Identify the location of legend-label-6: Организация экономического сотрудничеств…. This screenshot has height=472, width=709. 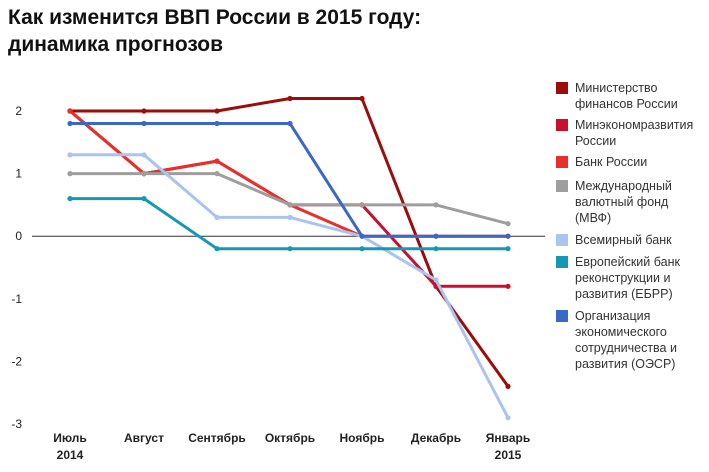
(626, 340).